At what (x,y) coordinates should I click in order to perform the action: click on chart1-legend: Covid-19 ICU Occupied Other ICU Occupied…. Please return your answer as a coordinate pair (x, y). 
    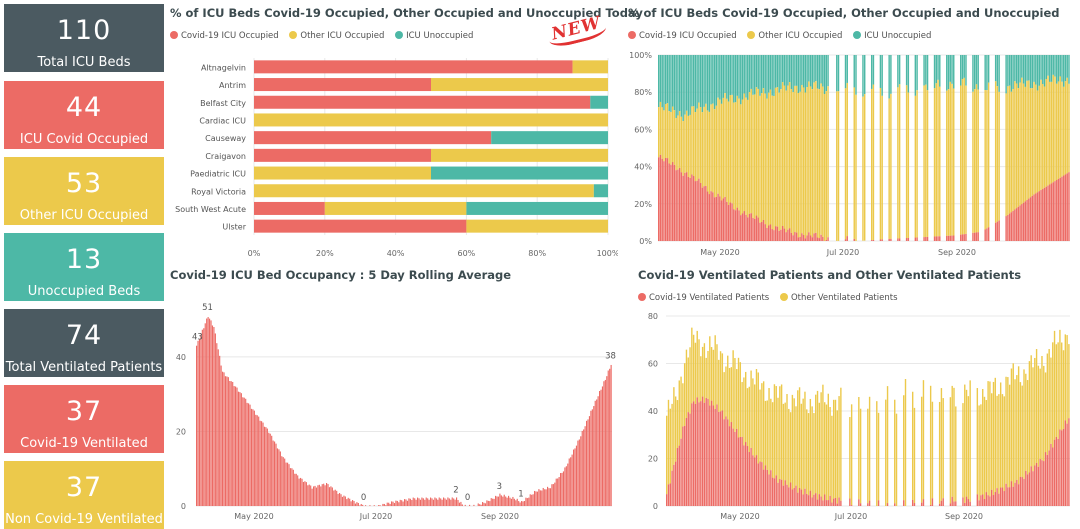
    Looking at the image, I should click on (325, 36).